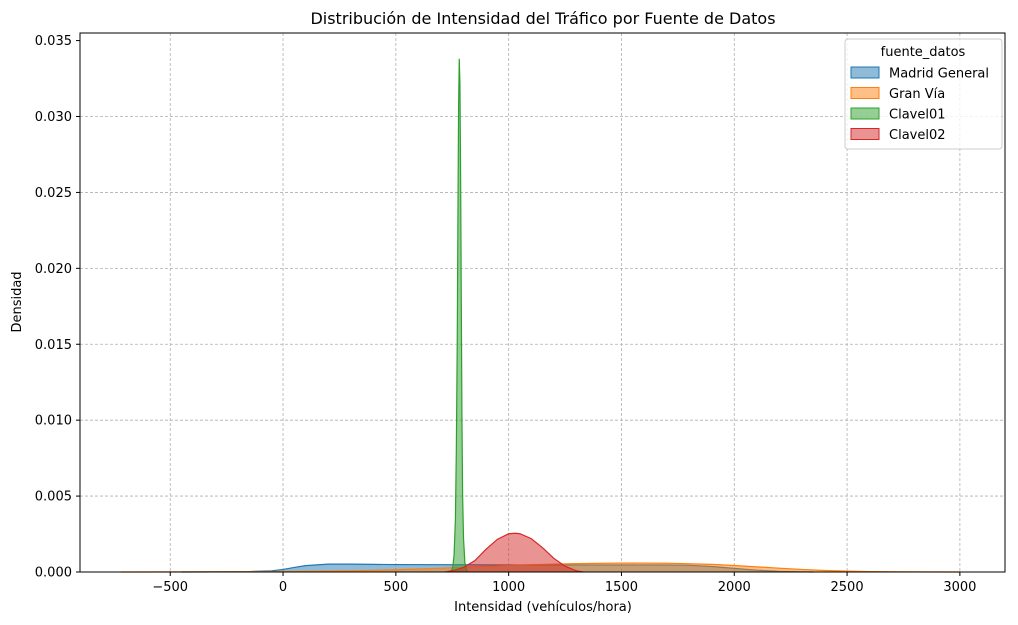 This screenshot has height=625, width=1018. I want to click on legend-label: Madrid General, so click(939, 74).